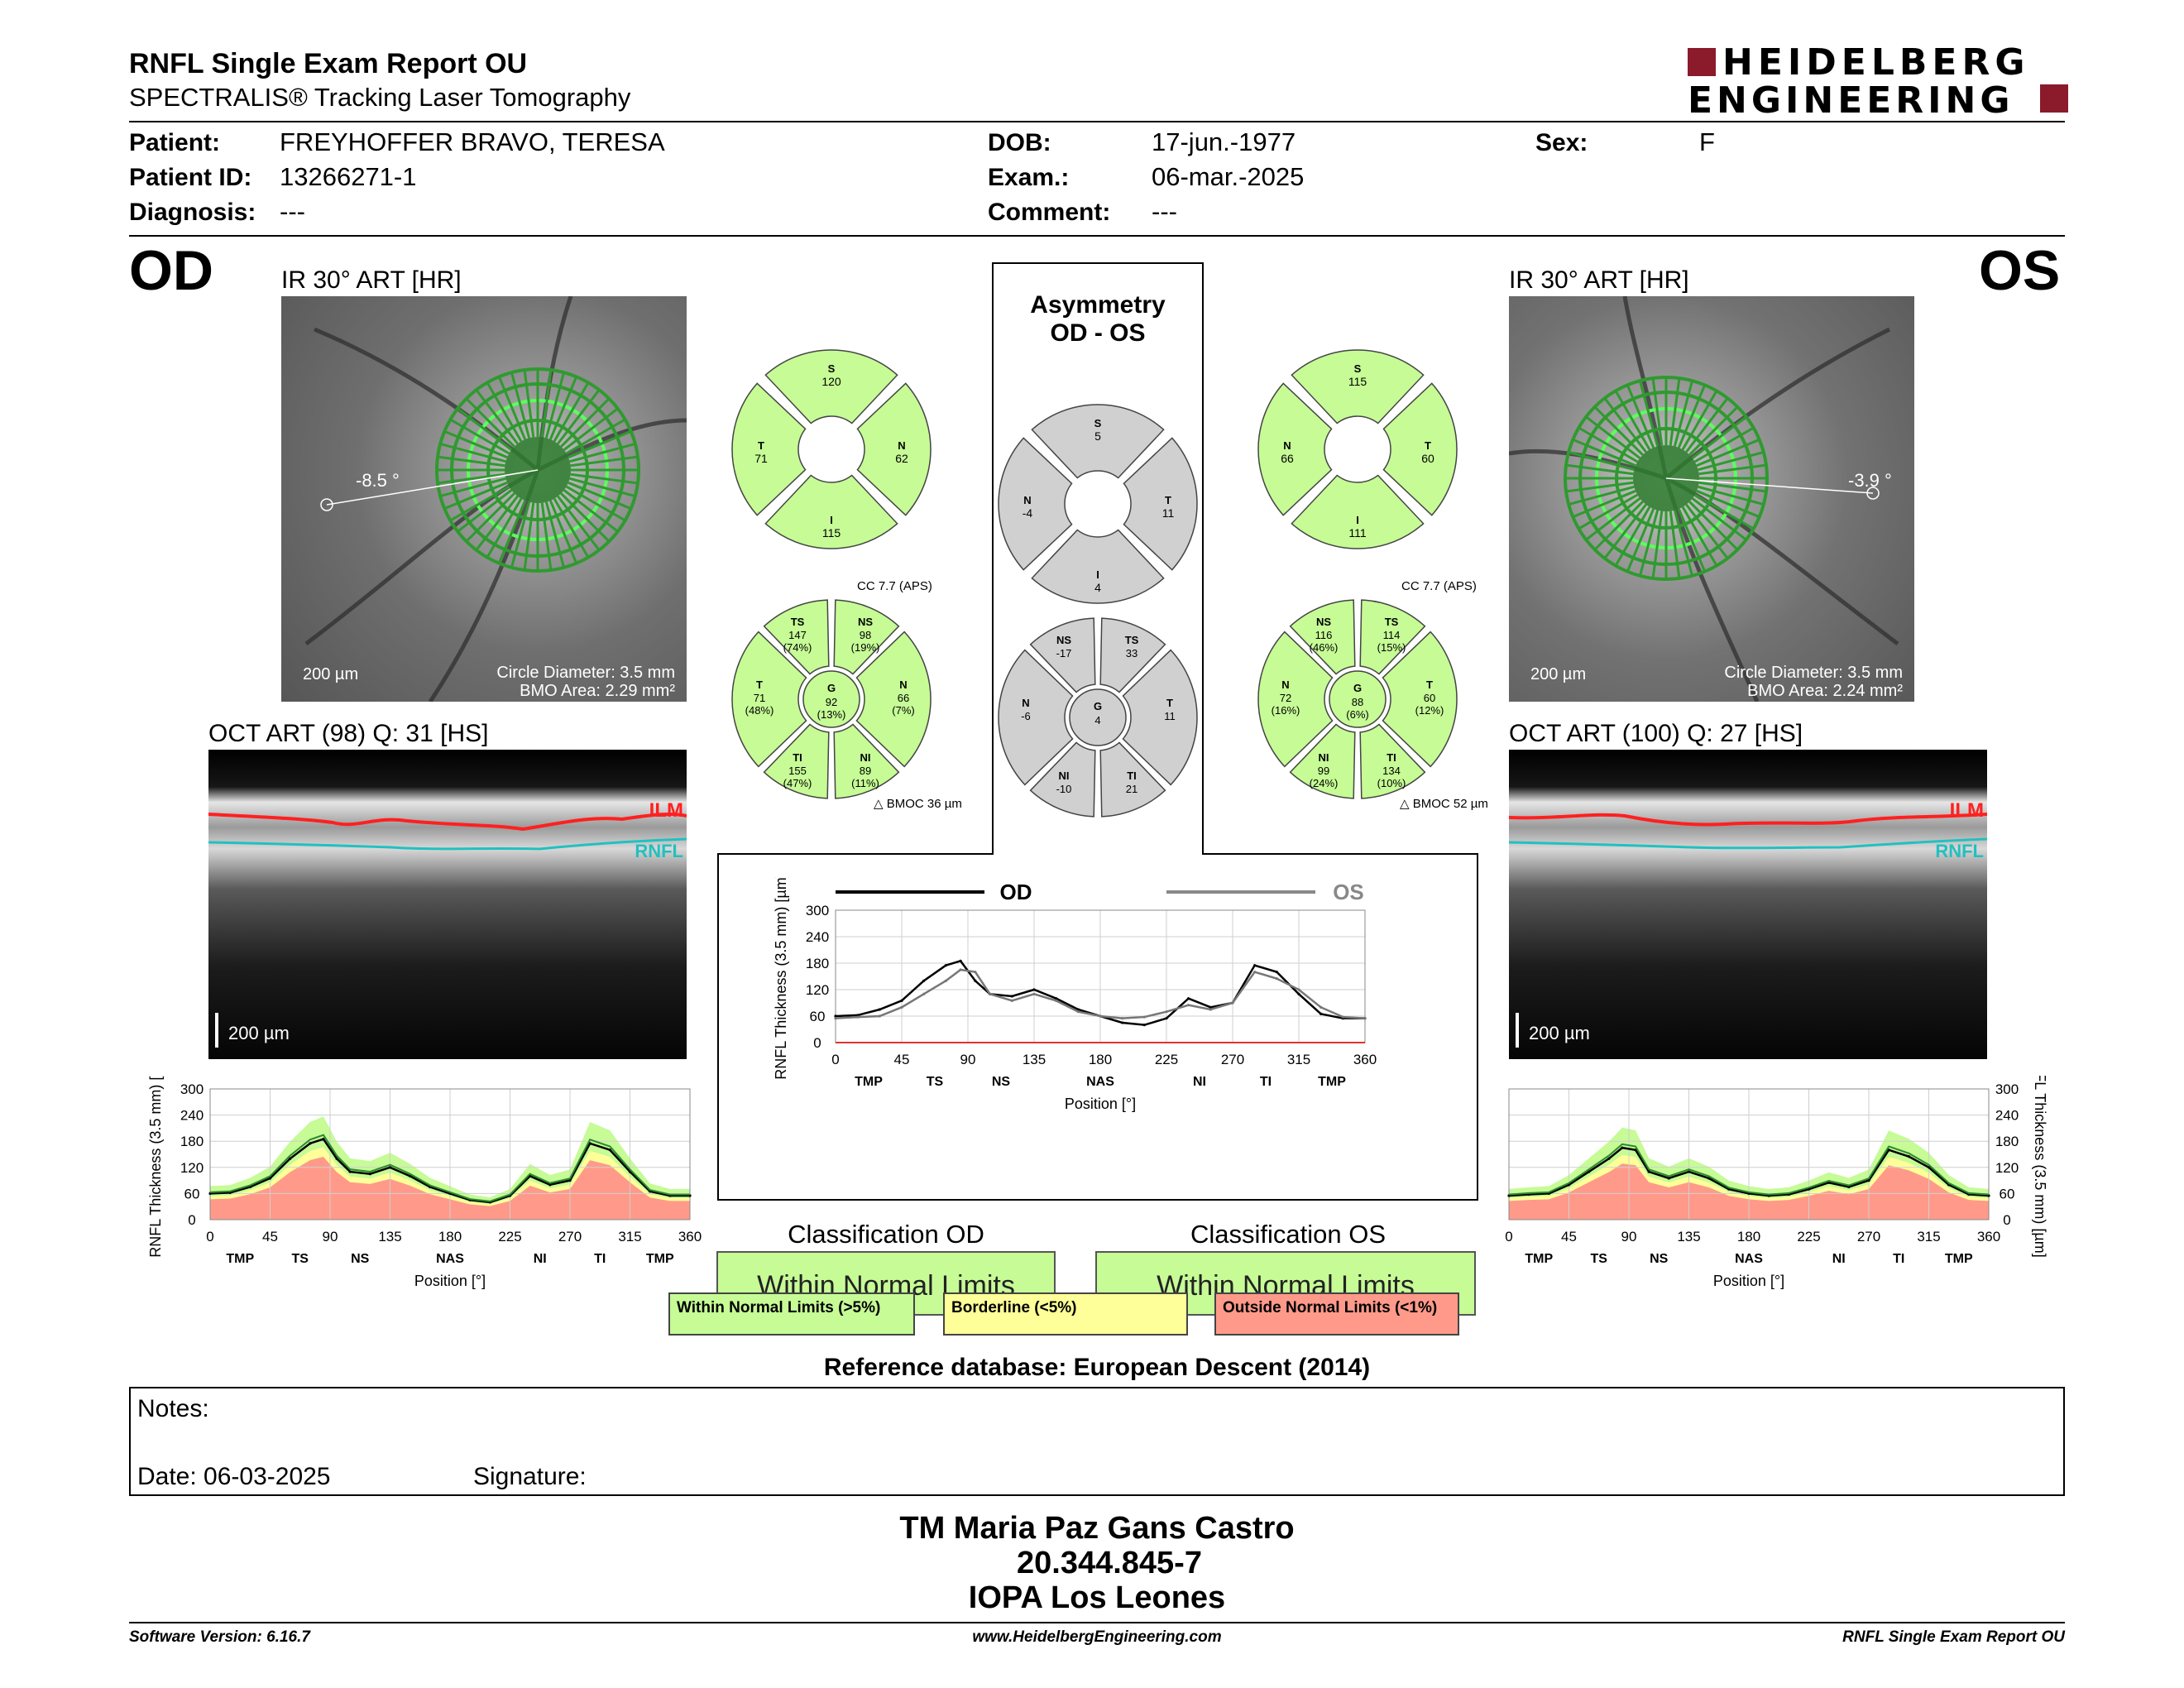  I want to click on os-s6-label-G: G, so click(1357, 688).